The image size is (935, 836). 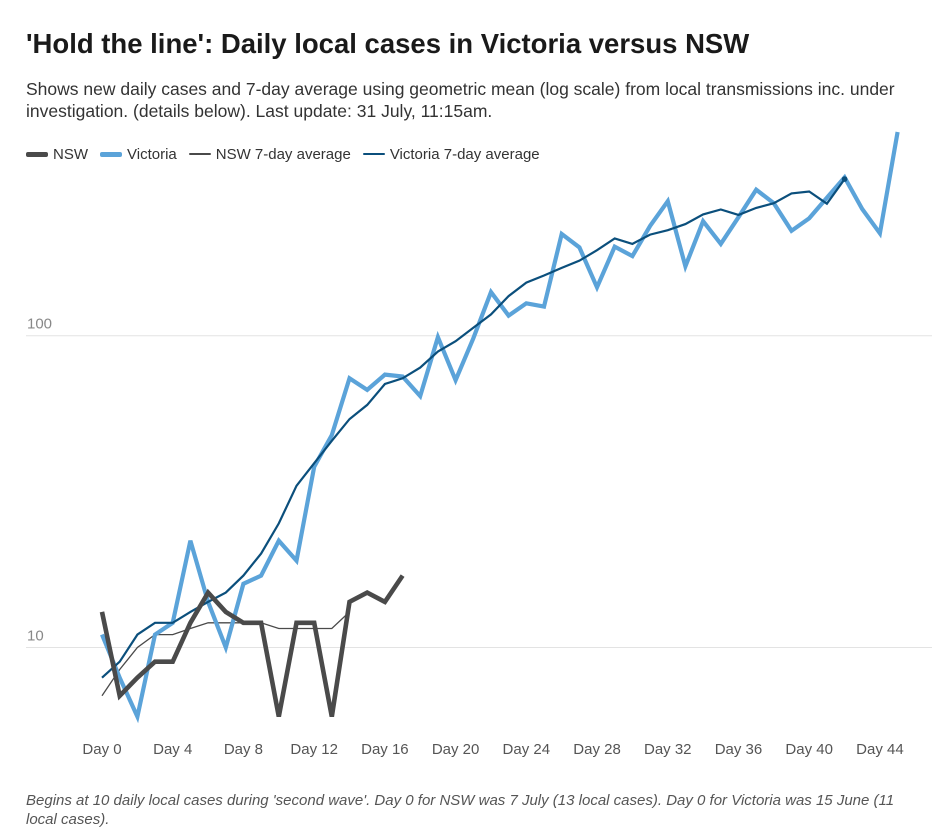 I want to click on legend-item-victoria-avg: Victoria 7-day average, so click(x=451, y=154).